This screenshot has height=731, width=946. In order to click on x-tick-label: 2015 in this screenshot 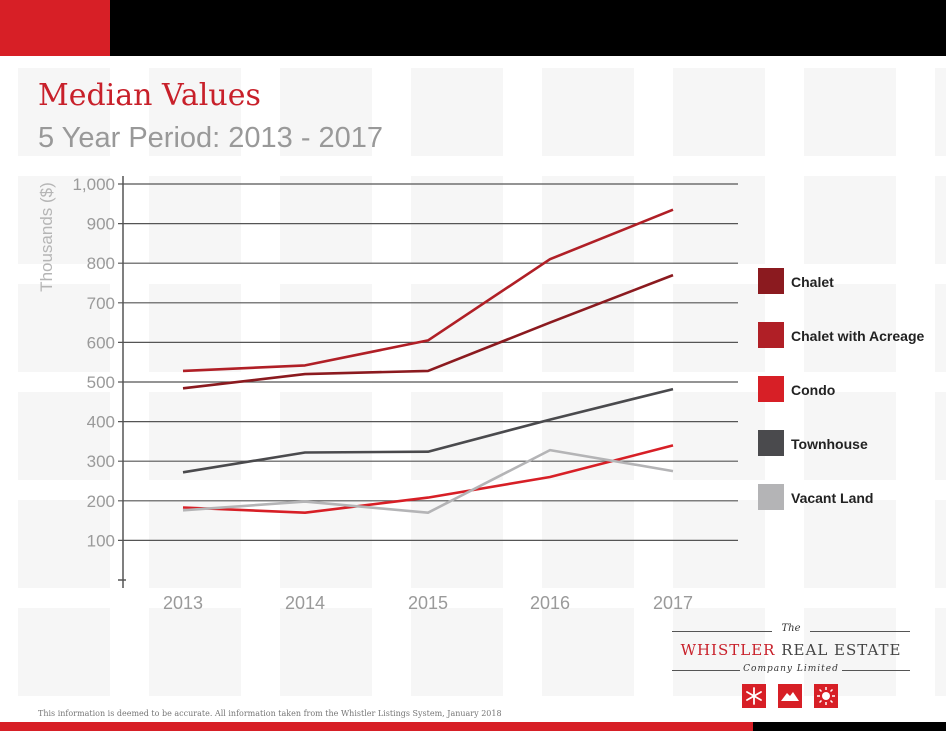, I will do `click(428, 603)`.